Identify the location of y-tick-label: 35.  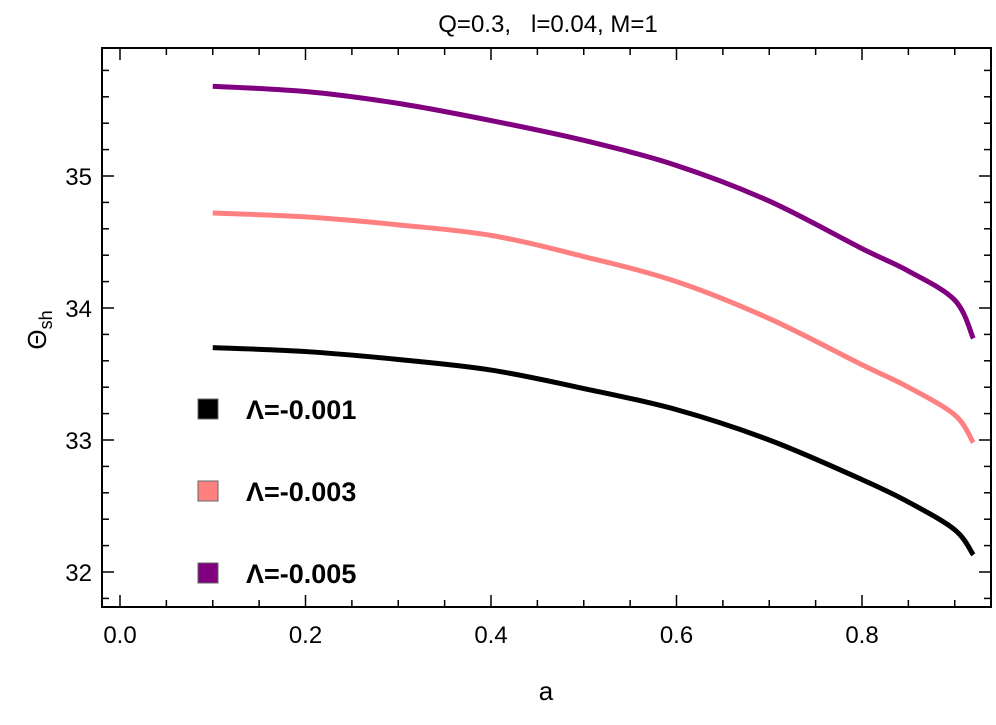
(78, 177).